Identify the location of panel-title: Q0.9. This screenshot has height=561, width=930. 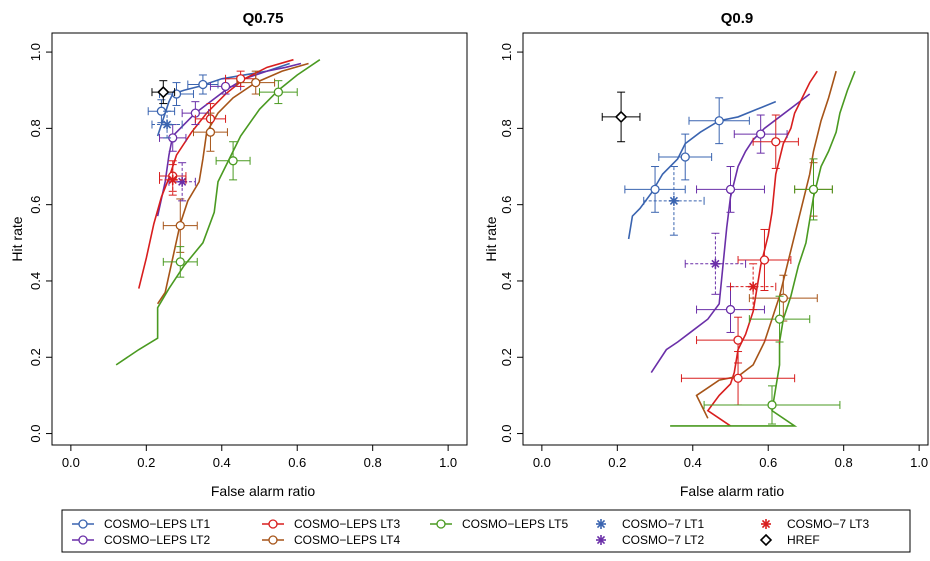
(737, 18).